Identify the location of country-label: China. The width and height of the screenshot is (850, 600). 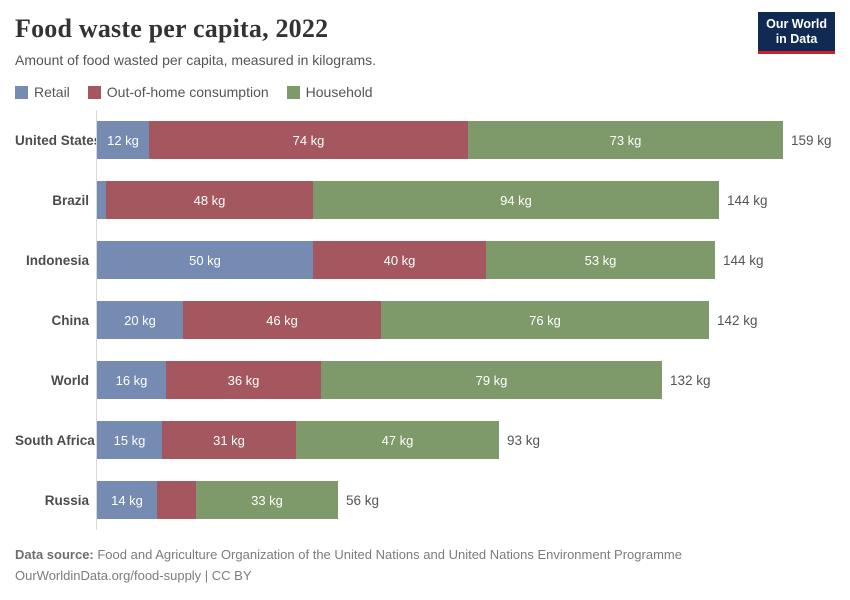
(70, 320).